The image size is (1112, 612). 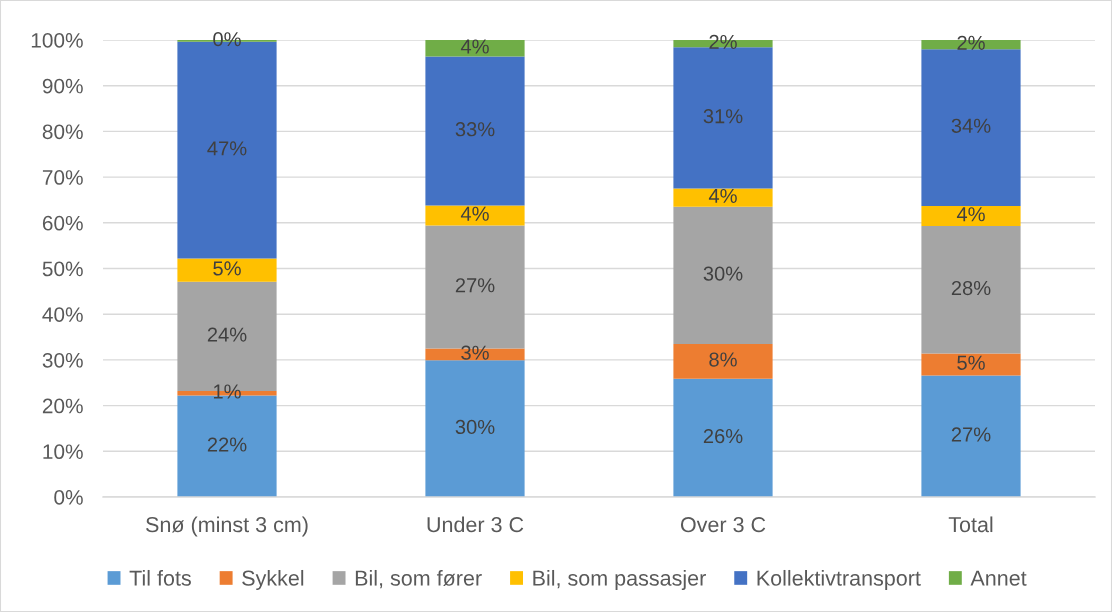 What do you see at coordinates (160, 577) in the screenshot?
I see `legend-label: Til fots` at bounding box center [160, 577].